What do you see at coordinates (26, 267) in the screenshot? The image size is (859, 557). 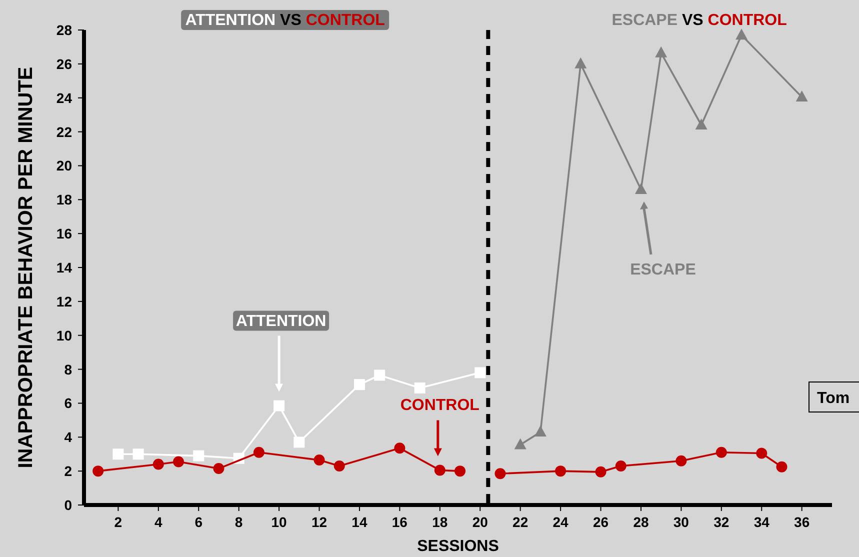 I see `y-axis-title: INAPPROPRIATE BEHAVIOR PER MINUTE` at bounding box center [26, 267].